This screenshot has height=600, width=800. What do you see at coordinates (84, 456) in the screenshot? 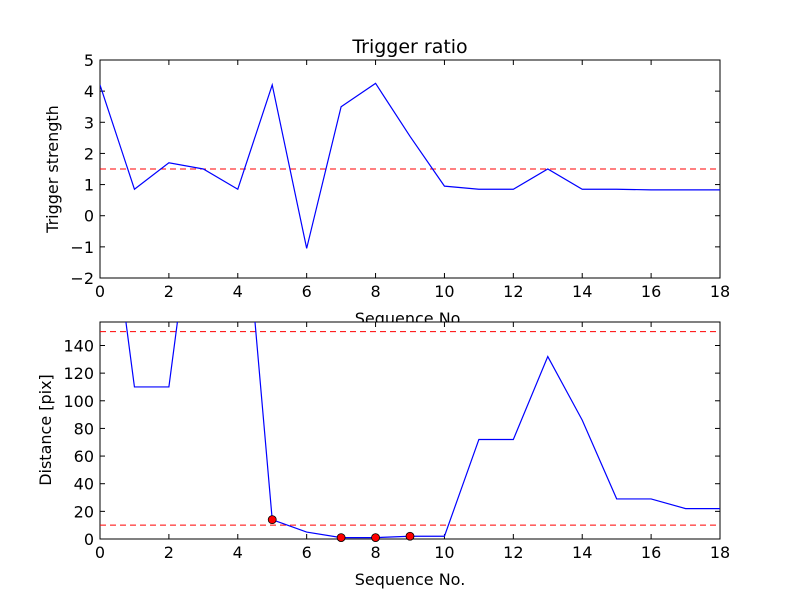
I see `y-tick-label: 60` at bounding box center [84, 456].